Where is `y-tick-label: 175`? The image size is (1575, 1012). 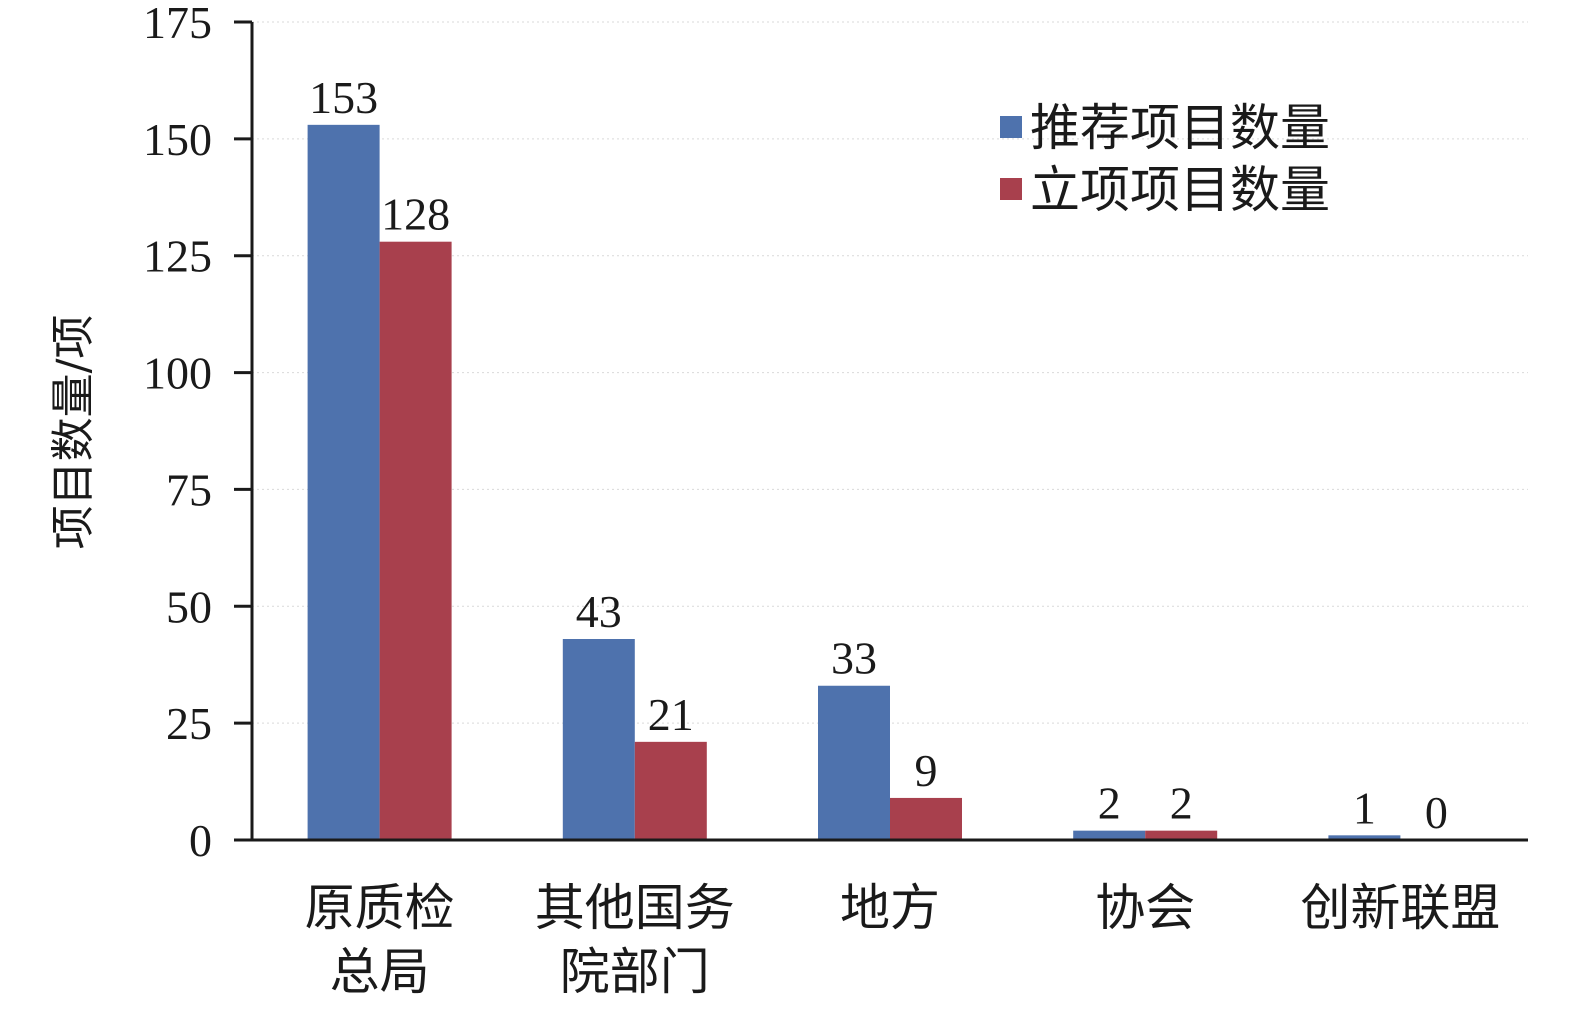 y-tick-label: 175 is located at coordinates (177, 24).